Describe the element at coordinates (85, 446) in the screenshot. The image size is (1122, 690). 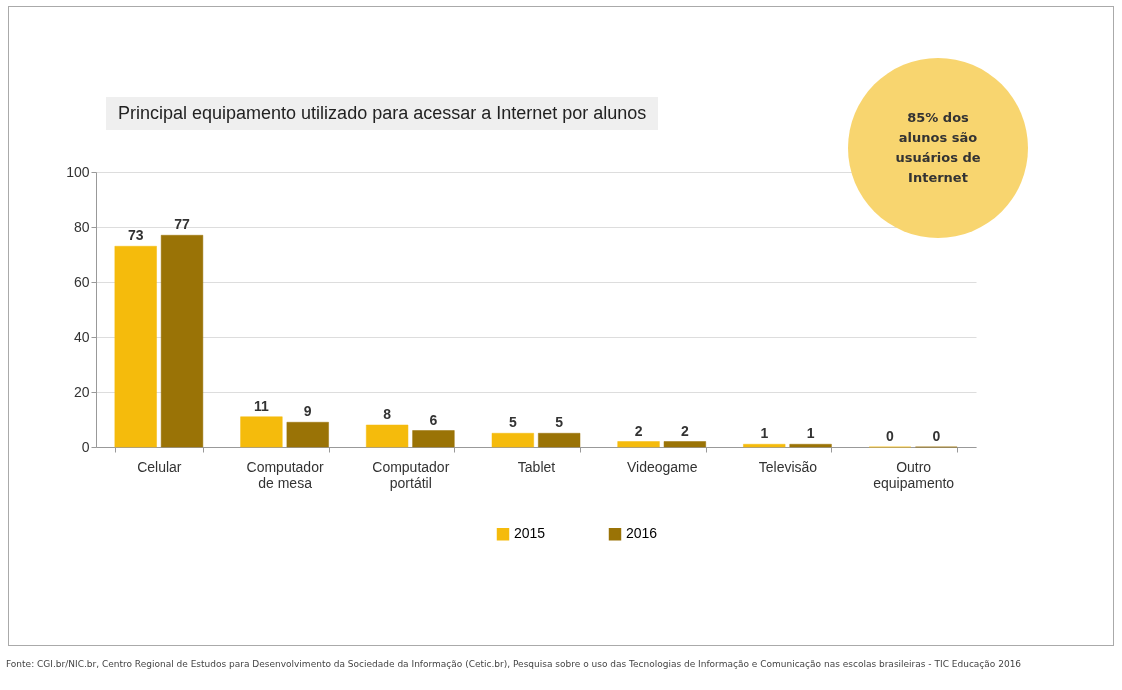
I see `y-tick-label: 0` at that location.